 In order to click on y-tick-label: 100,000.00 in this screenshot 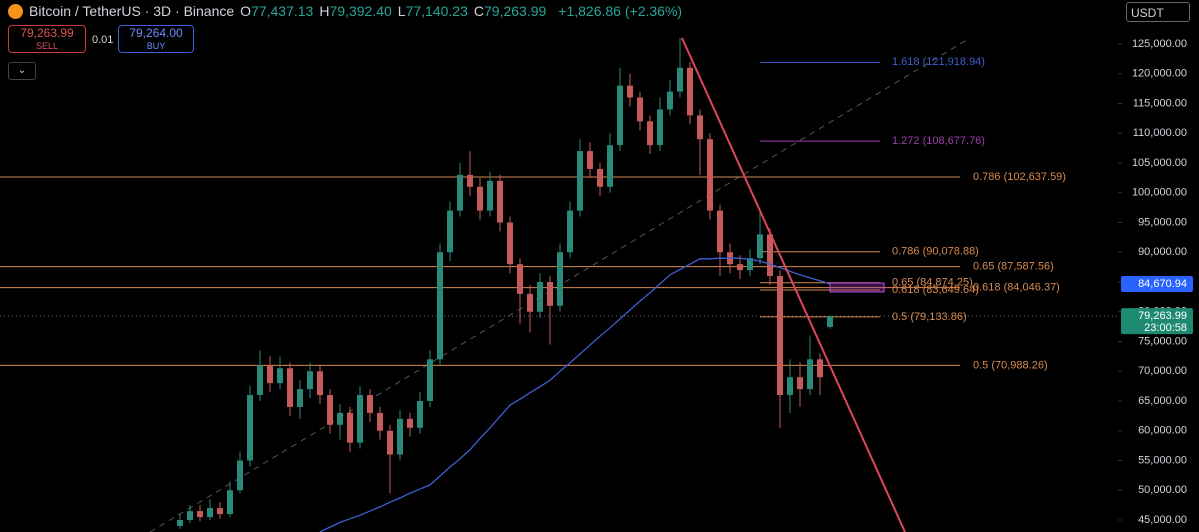, I will do `click(1159, 193)`.